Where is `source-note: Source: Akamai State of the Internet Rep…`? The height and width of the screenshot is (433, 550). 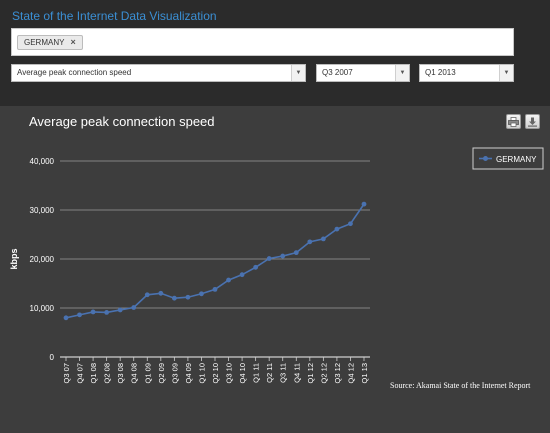 source-note: Source: Akamai State of the Internet Rep… is located at coordinates (460, 385).